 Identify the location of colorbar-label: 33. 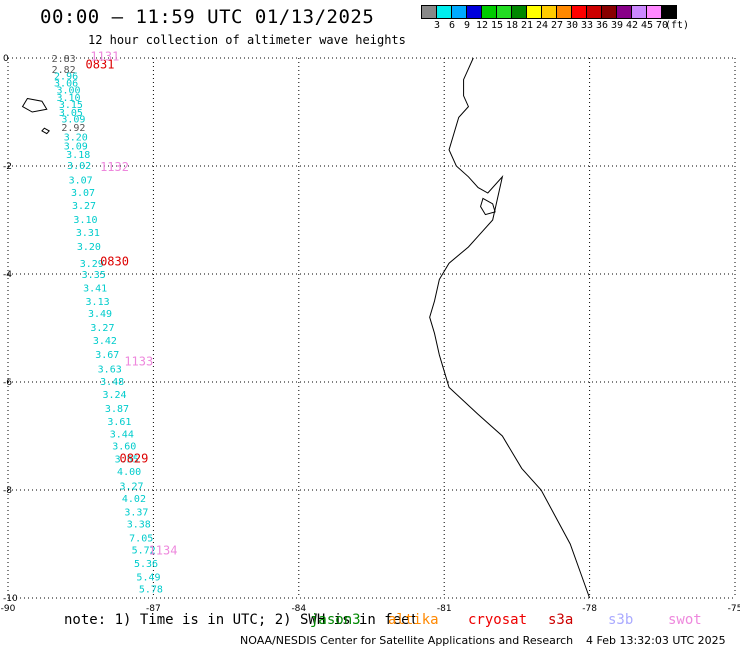
(587, 25).